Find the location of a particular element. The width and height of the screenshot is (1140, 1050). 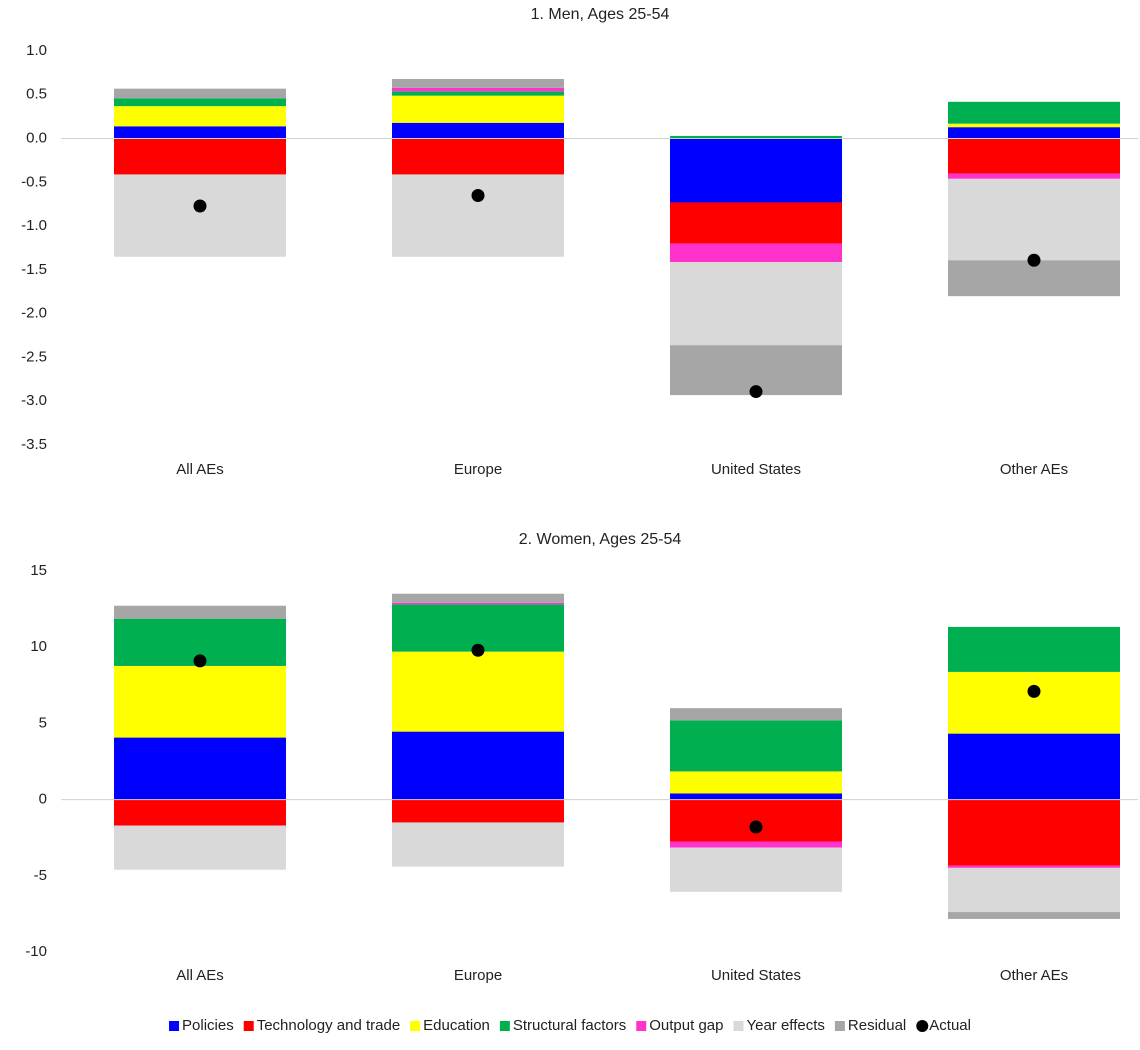

legend-label: Policies is located at coordinates (208, 1025).